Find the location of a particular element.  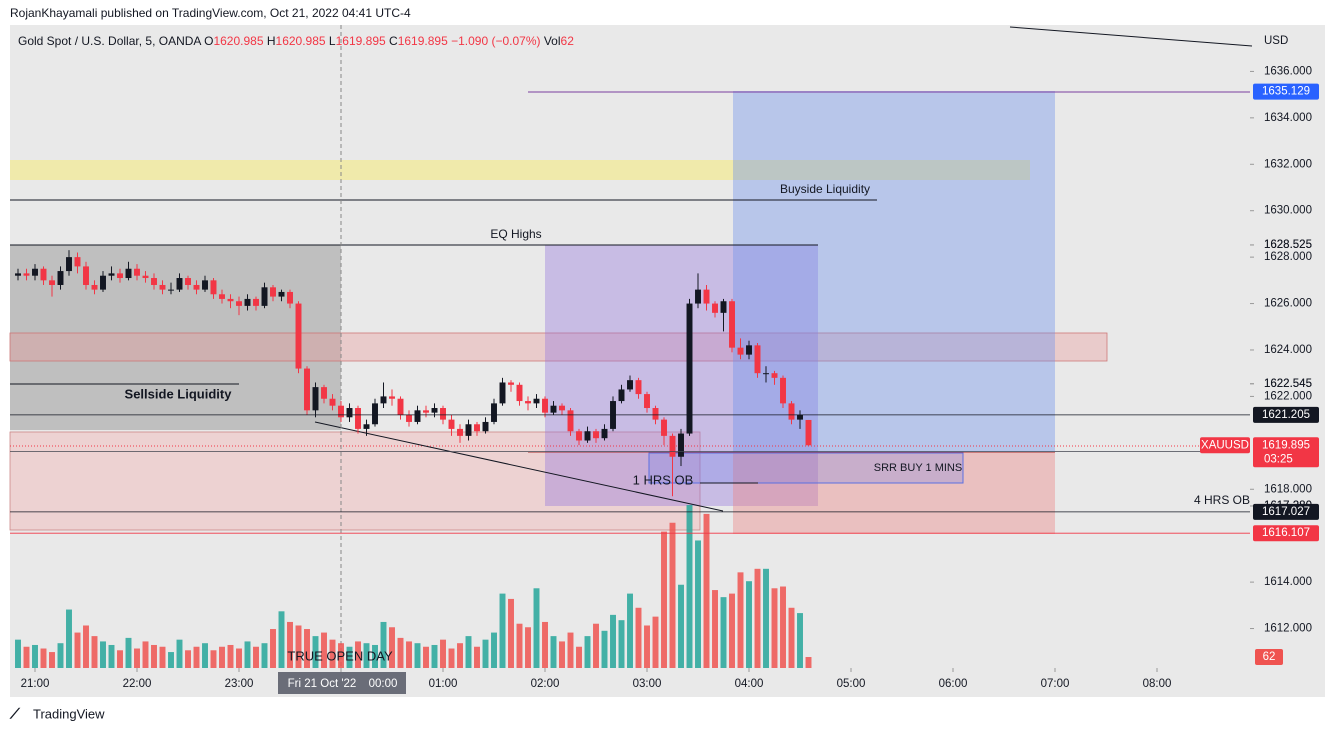

price-tag-label: 1616.107 is located at coordinates (1286, 533).